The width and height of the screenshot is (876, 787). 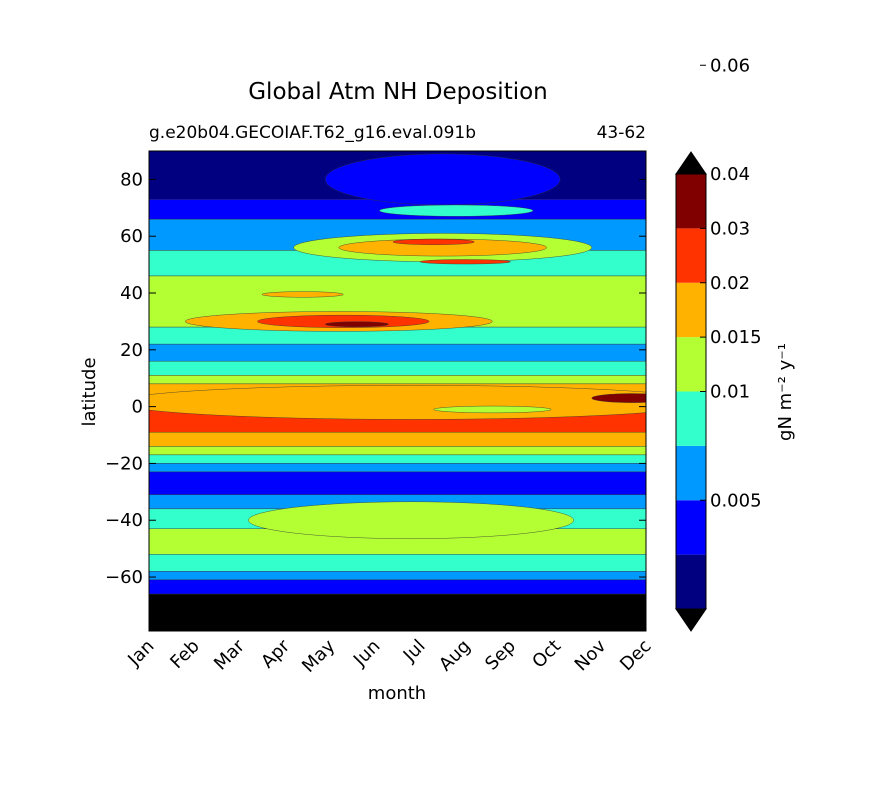 What do you see at coordinates (414, 651) in the screenshot?
I see `x-tick-label-jul: Jul` at bounding box center [414, 651].